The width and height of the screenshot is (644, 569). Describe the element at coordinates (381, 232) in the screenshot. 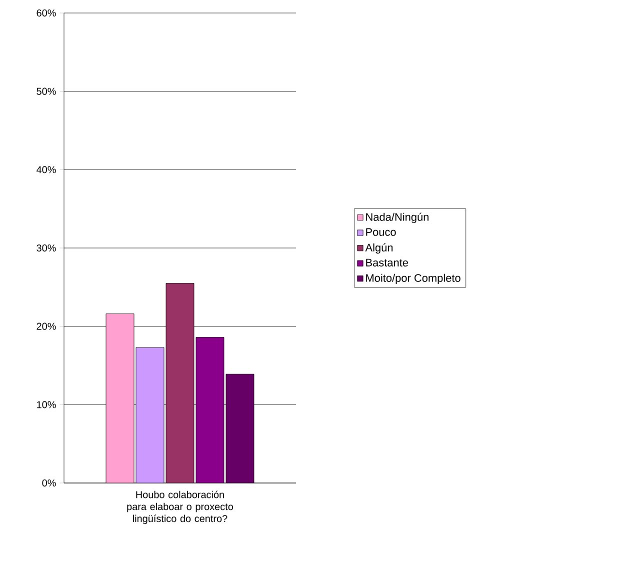

I see `legend-label: Pouco` at that location.